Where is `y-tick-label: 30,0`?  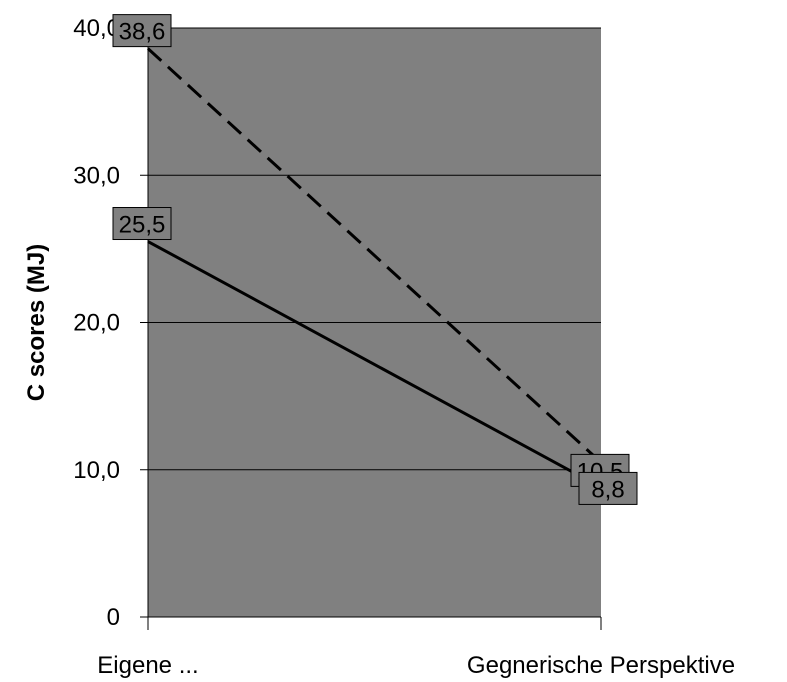
y-tick-label: 30,0 is located at coordinates (96, 175).